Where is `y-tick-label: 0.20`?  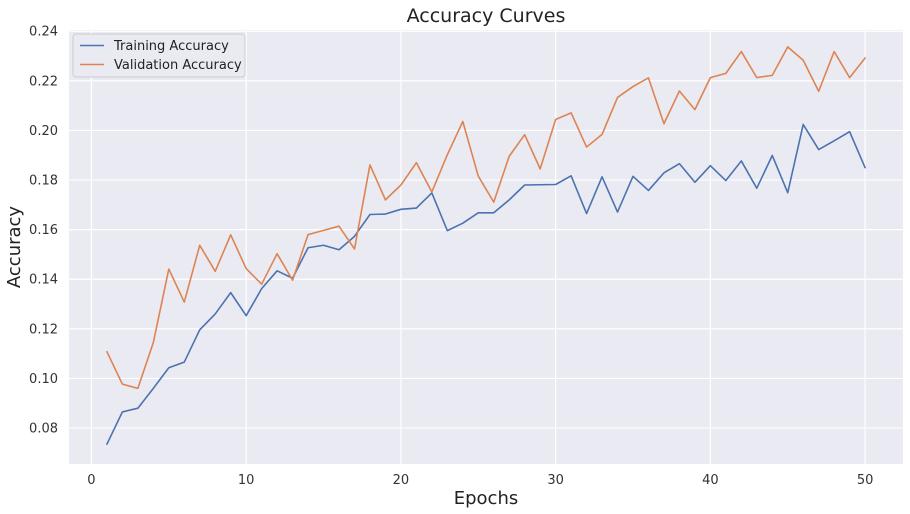 y-tick-label: 0.20 is located at coordinates (43, 131).